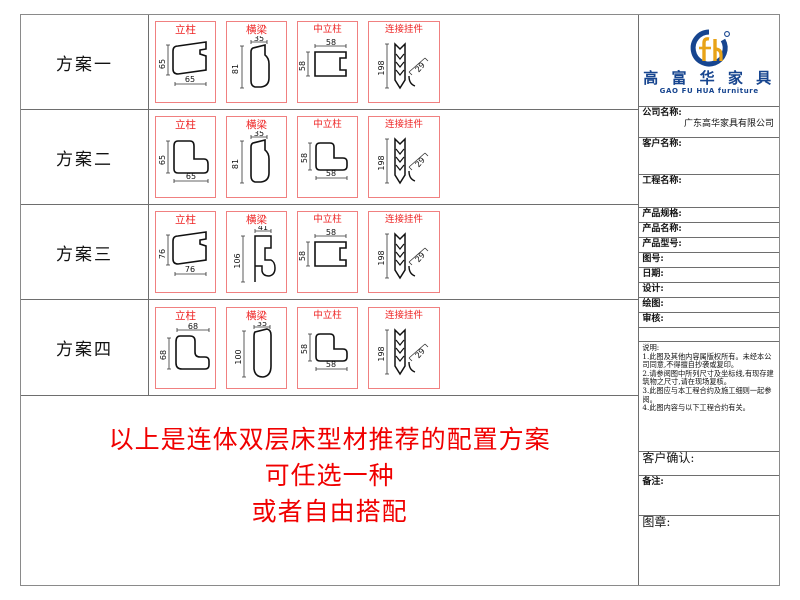 The width and height of the screenshot is (800, 600). I want to click on field-label: 审核:, so click(653, 319).